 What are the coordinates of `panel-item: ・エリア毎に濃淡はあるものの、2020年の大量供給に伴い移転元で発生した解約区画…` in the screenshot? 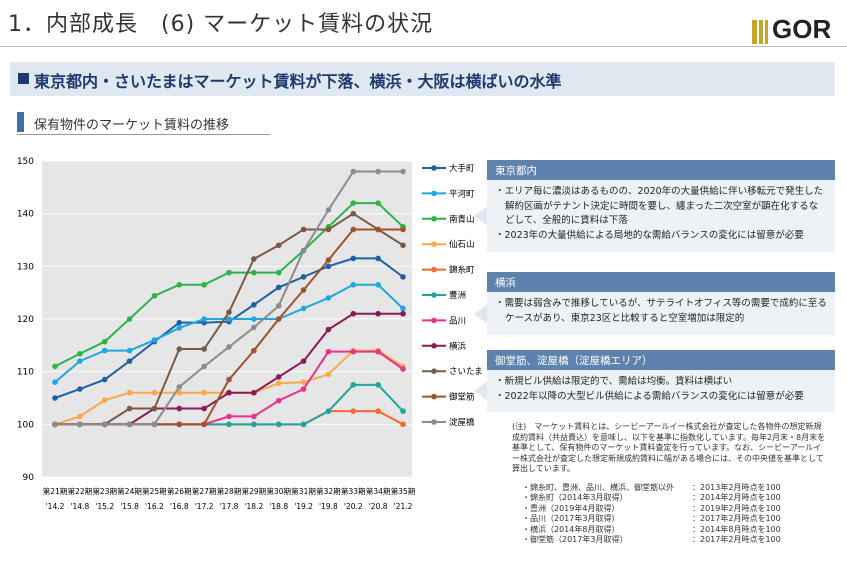 It's located at (659, 206).